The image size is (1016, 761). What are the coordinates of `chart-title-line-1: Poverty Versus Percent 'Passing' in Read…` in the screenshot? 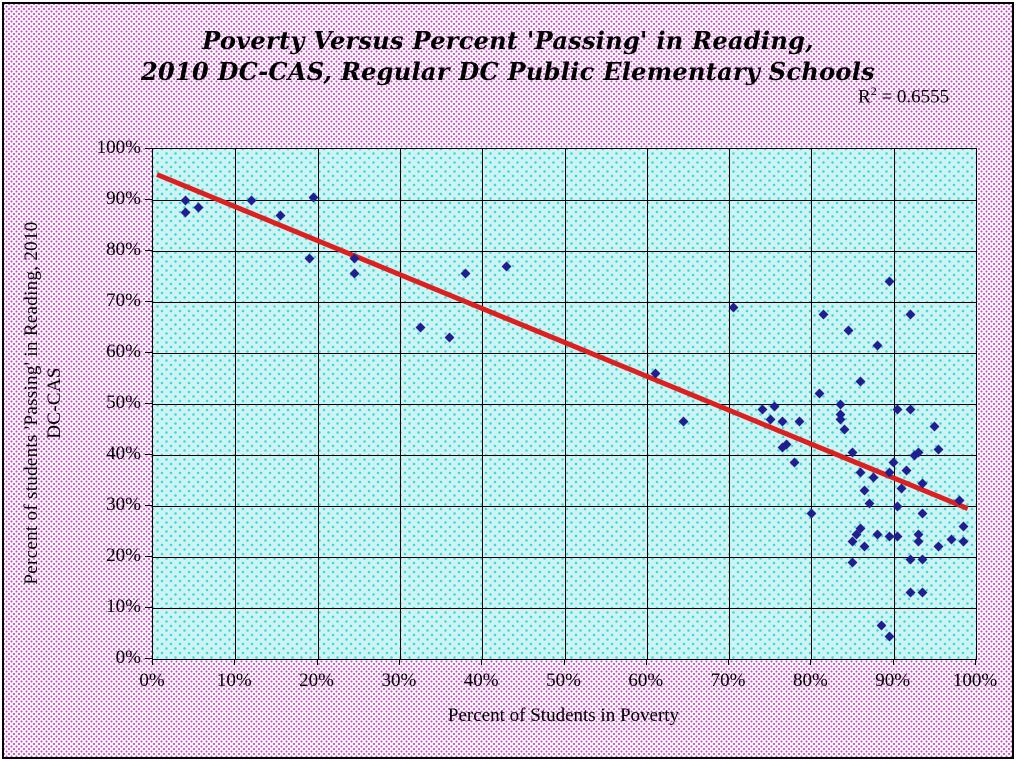 It's located at (508, 40).